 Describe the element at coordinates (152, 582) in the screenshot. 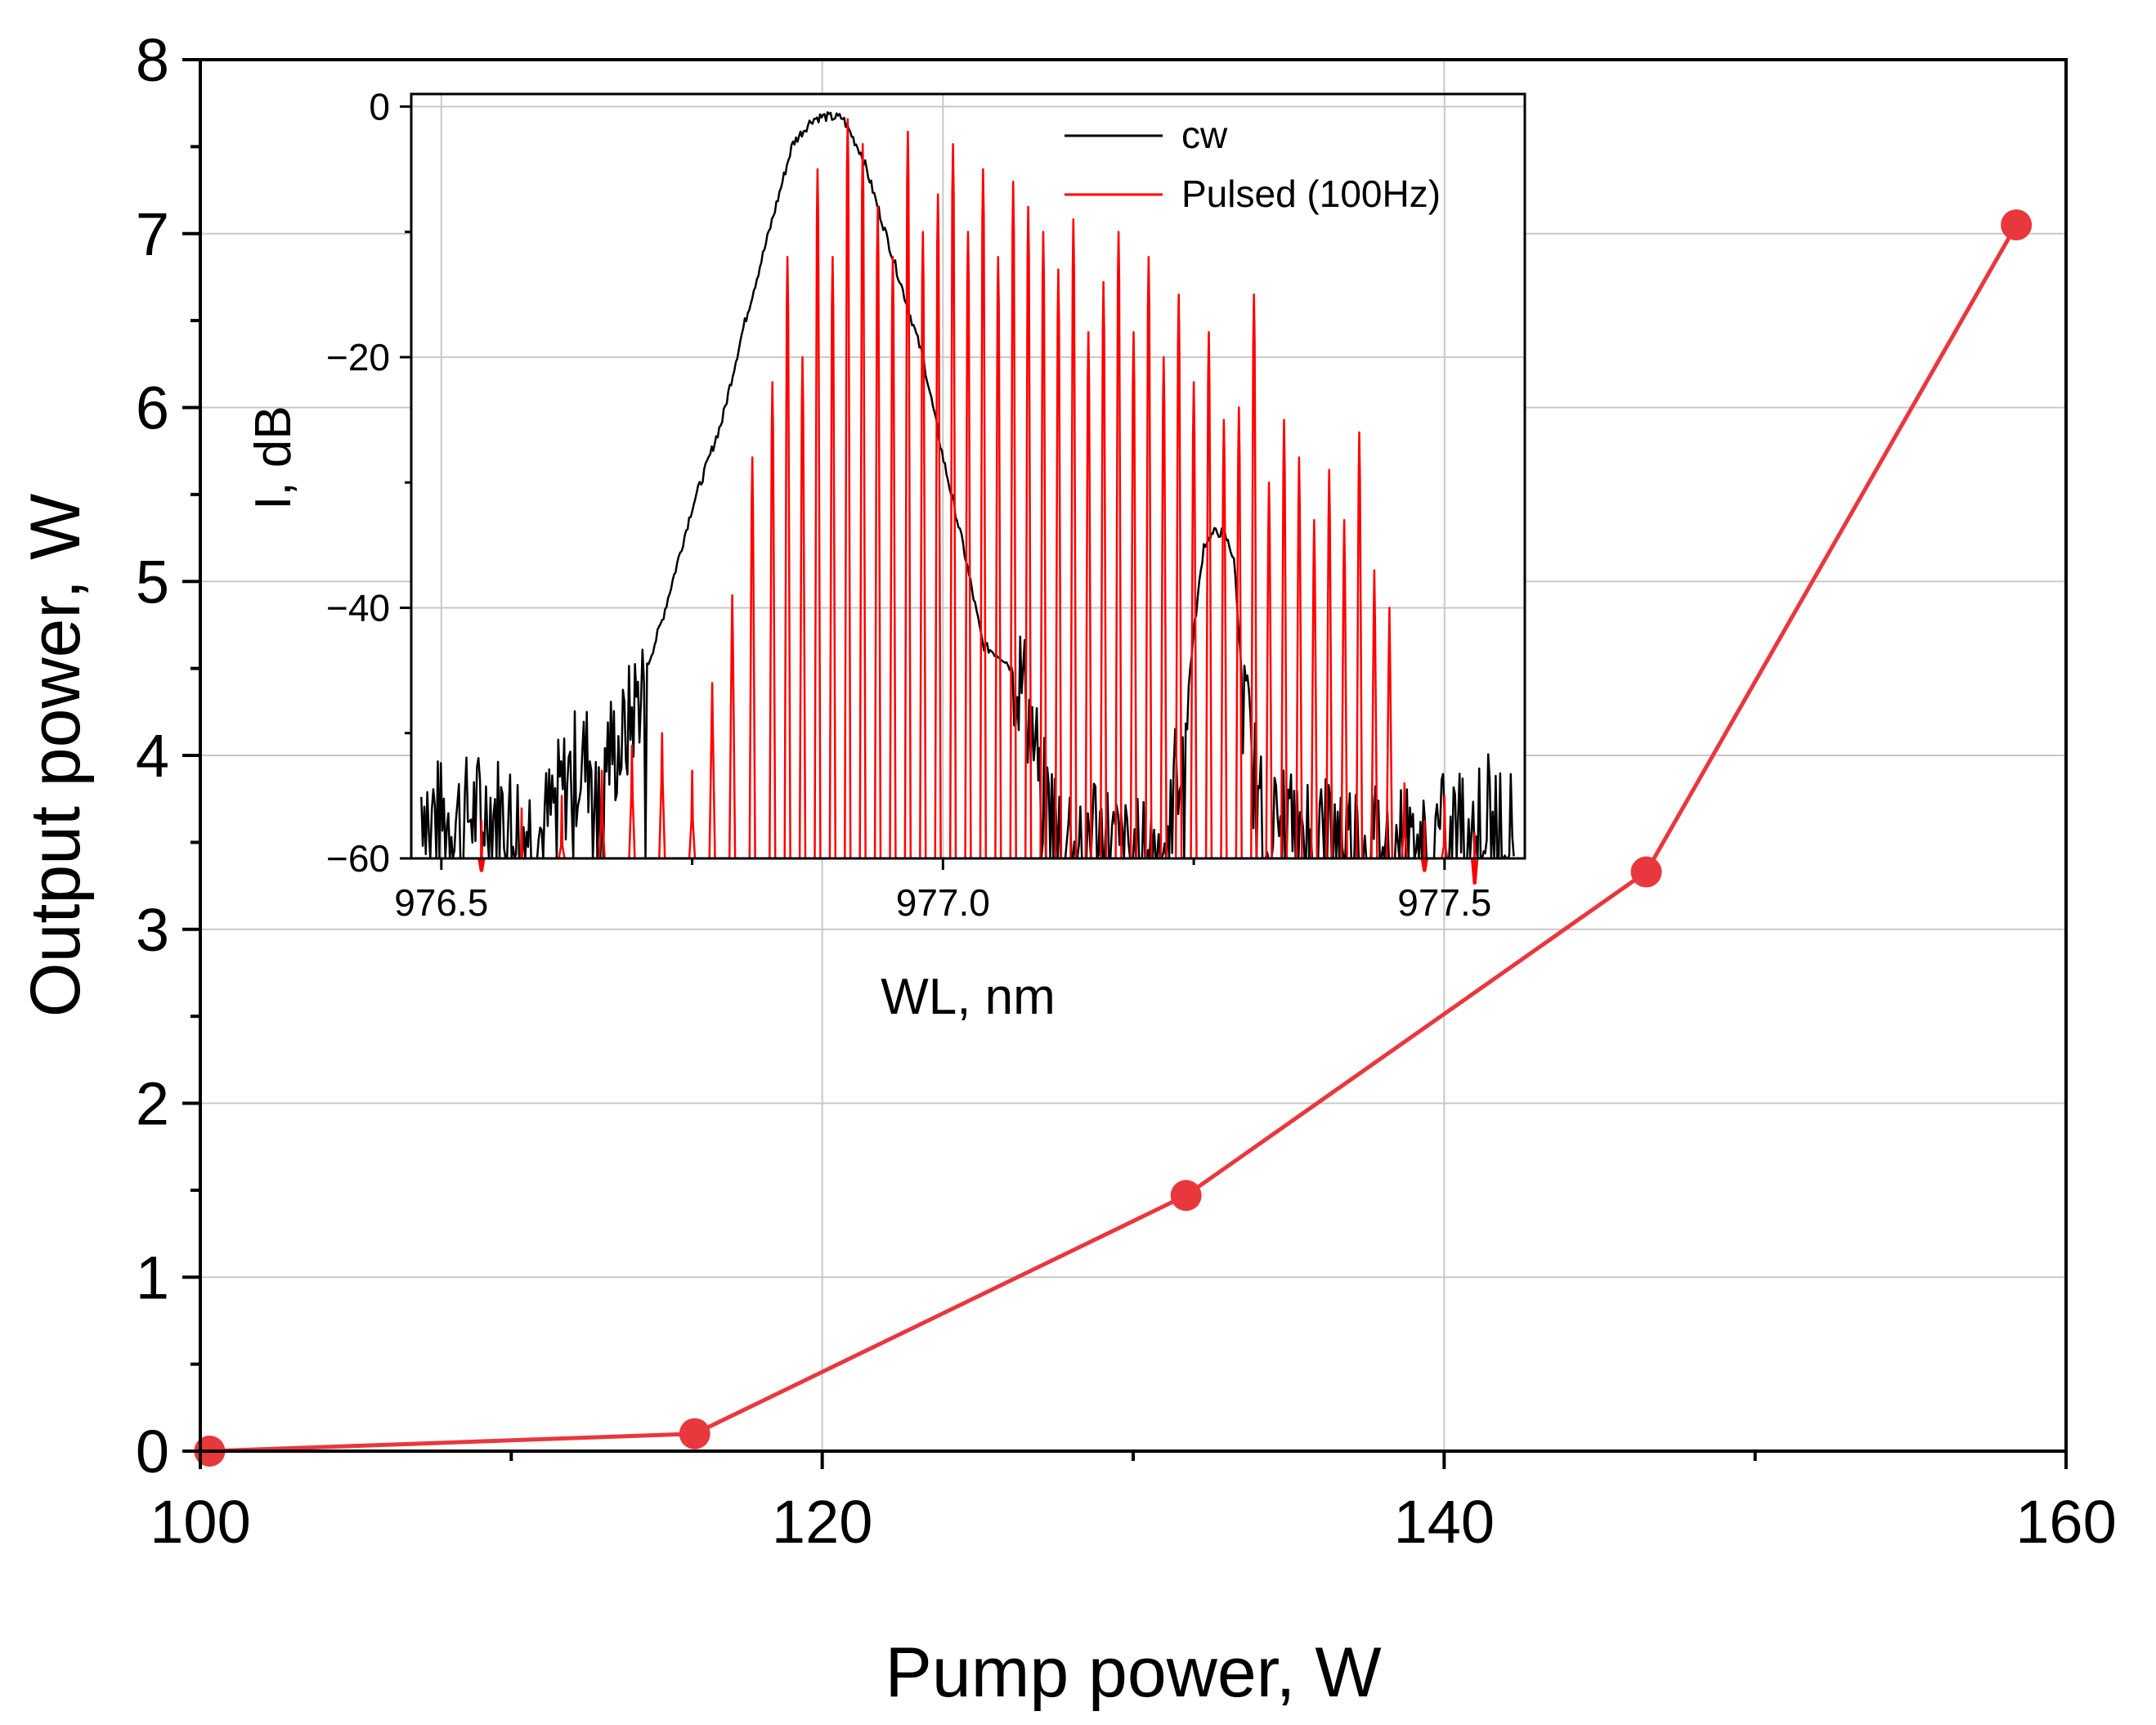

I see `main-y-tick-label: 5` at that location.